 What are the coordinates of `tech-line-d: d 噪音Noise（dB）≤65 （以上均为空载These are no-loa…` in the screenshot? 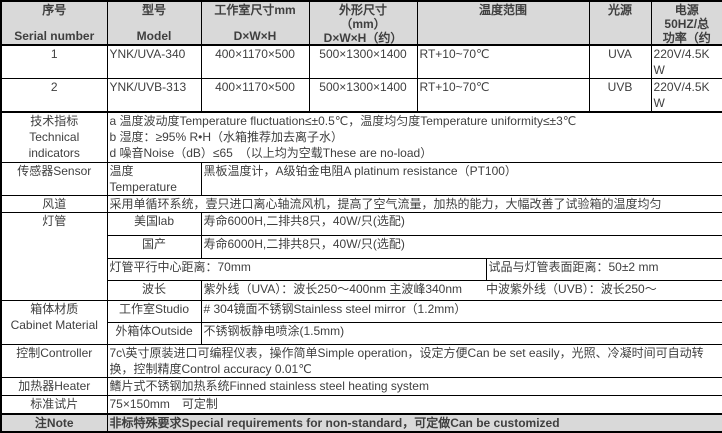 It's located at (271, 153).